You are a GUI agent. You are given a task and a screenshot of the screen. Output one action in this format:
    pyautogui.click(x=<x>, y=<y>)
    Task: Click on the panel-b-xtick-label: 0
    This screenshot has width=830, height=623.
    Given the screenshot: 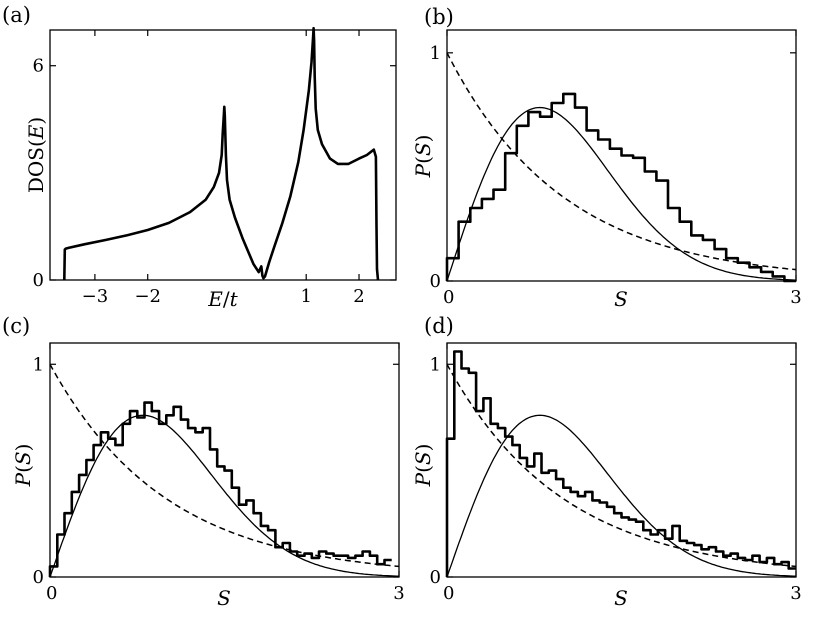 What is the action you would take?
    pyautogui.click(x=448, y=297)
    